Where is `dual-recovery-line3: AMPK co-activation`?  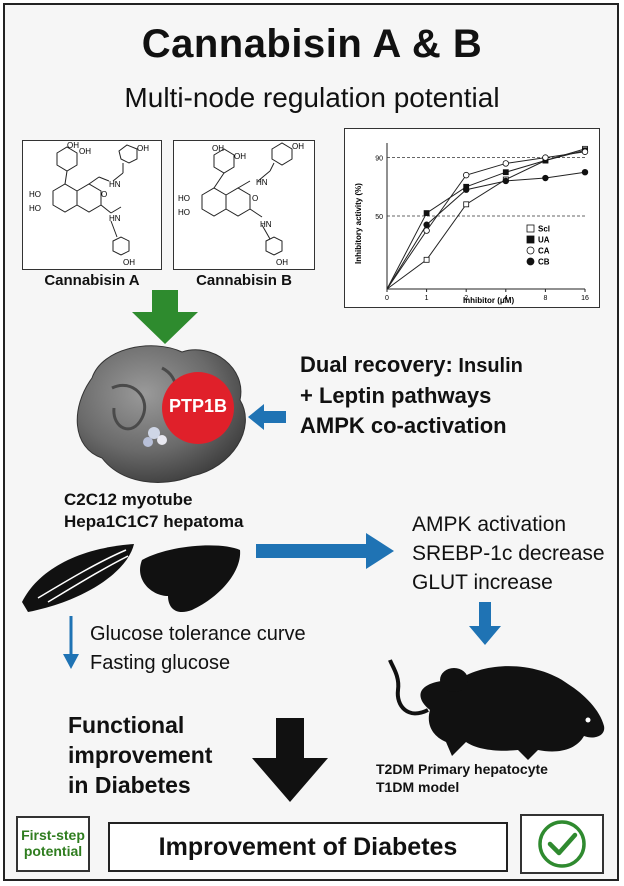 dual-recovery-line3: AMPK co-activation is located at coordinates (403, 425).